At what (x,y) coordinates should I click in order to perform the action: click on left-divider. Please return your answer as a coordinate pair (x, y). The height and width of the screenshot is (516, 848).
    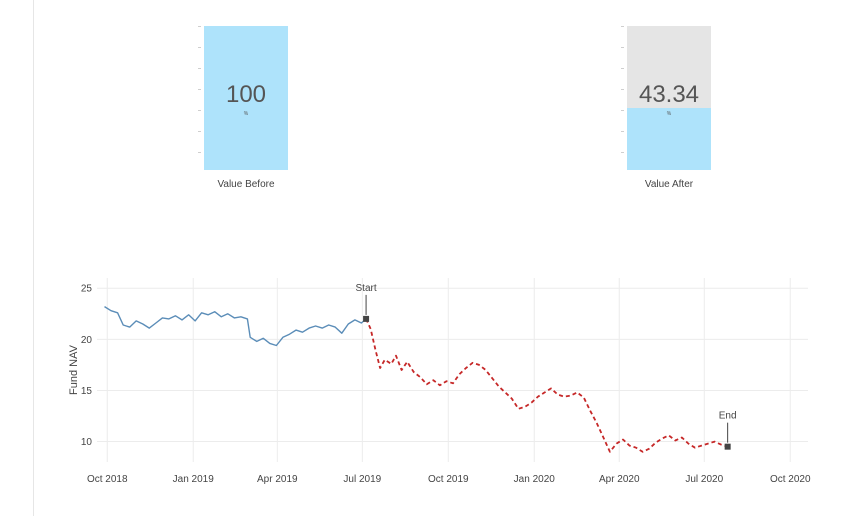
    Looking at the image, I should click on (33, 258).